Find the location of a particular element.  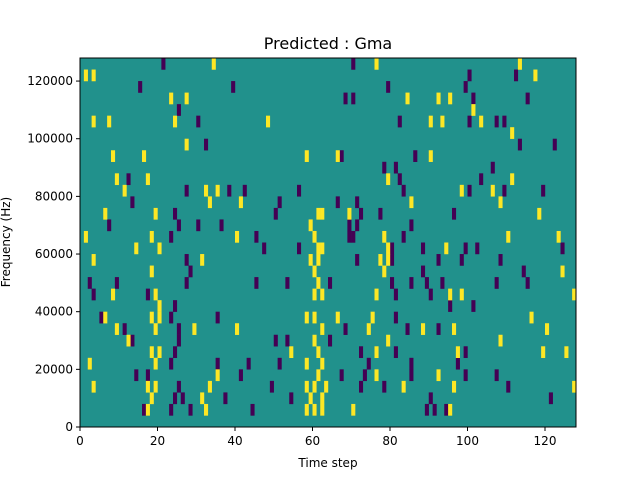

chart-title: Predicted : Gma is located at coordinates (328, 43).